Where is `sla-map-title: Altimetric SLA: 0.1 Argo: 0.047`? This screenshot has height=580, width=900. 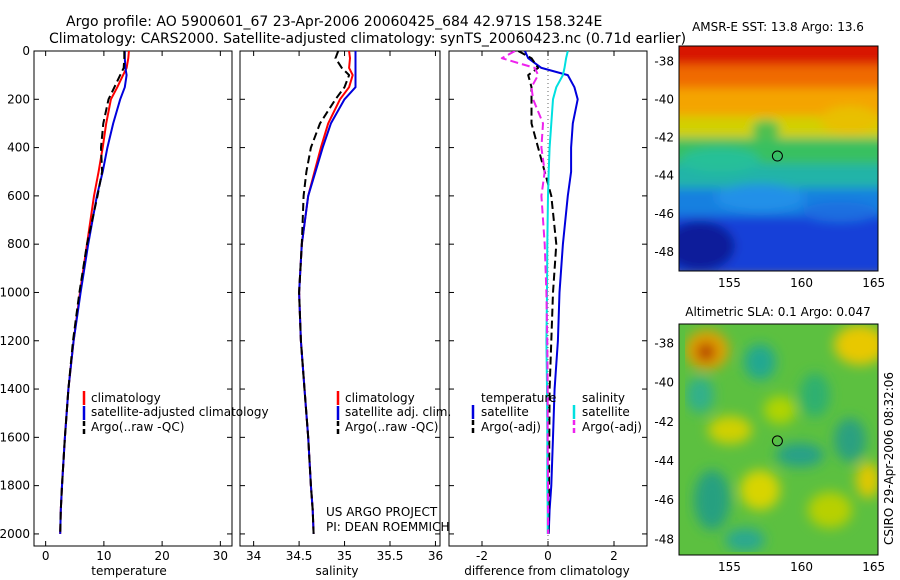
sla-map-title: Altimetric SLA: 0.1 Argo: 0.047 is located at coordinates (777, 312).